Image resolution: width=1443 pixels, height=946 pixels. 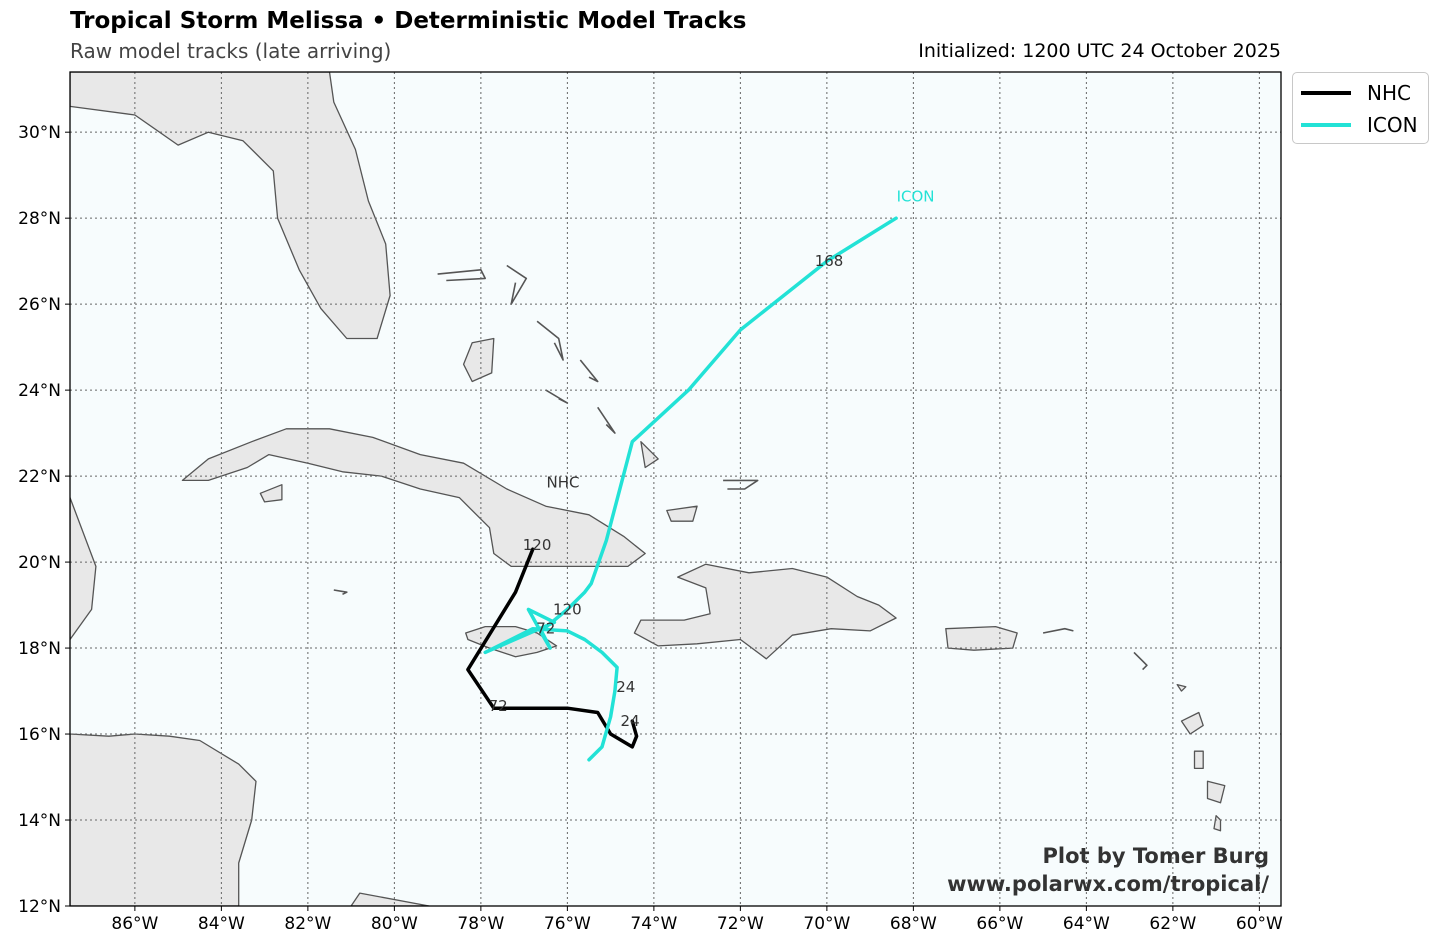 What do you see at coordinates (1192, 723) in the screenshot?
I see `land-guadeloupe` at bounding box center [1192, 723].